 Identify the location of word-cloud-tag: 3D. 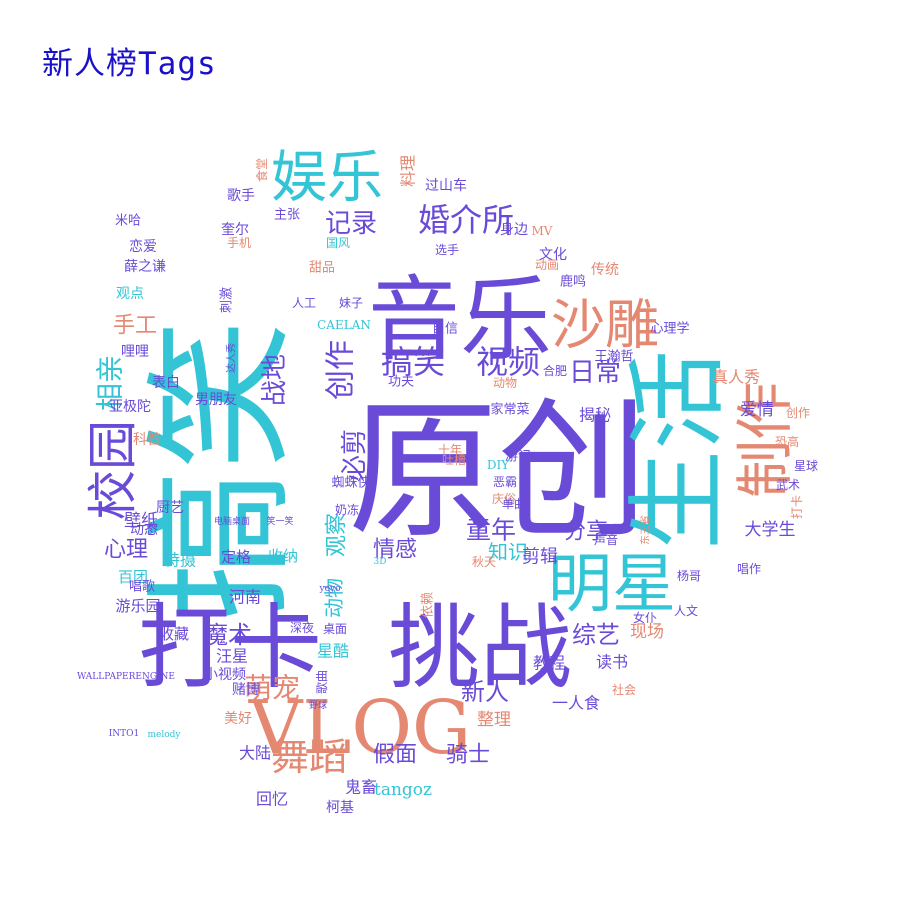
(380, 562).